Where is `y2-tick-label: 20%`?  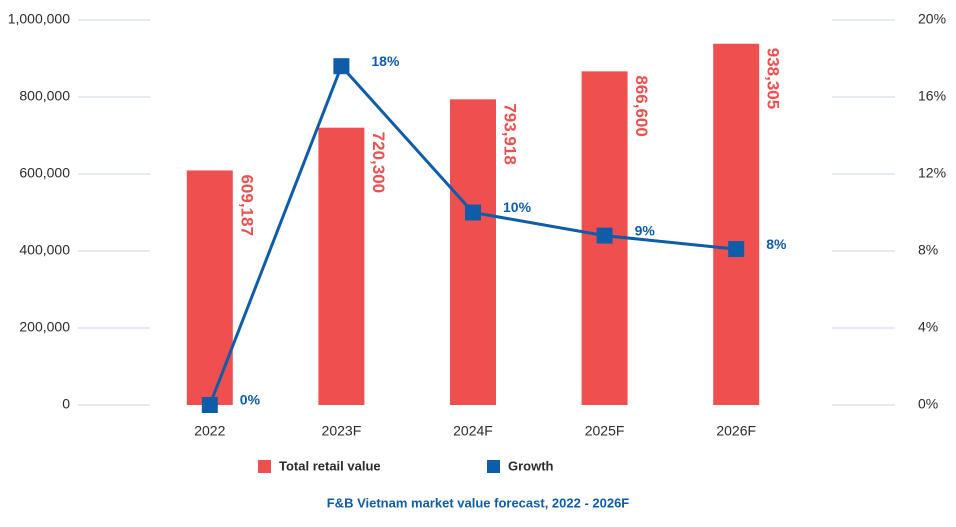
y2-tick-label: 20% is located at coordinates (932, 19).